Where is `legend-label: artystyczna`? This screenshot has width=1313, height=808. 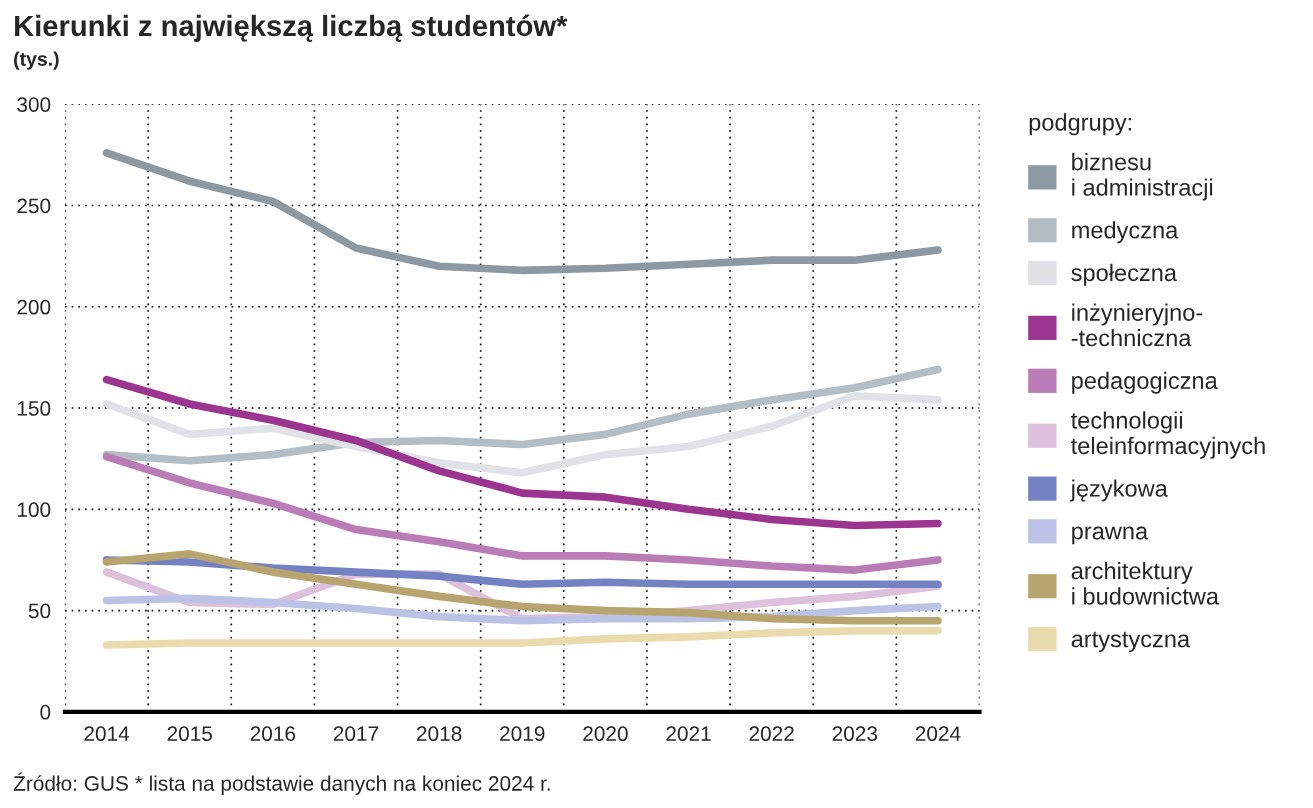 legend-label: artystyczna is located at coordinates (1131, 642).